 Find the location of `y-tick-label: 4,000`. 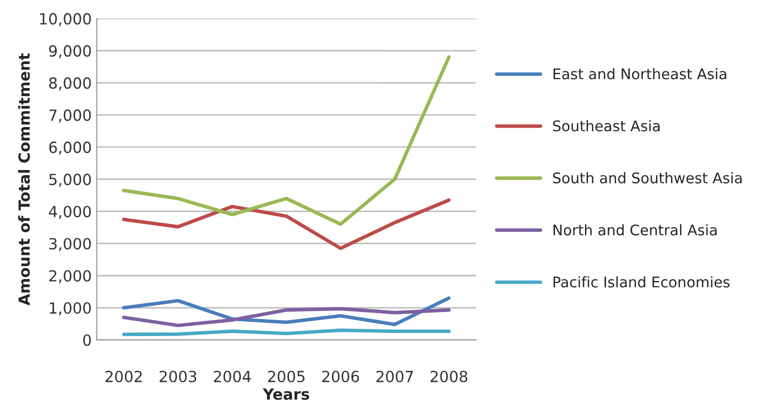

y-tick-label: 4,000 is located at coordinates (69, 212).